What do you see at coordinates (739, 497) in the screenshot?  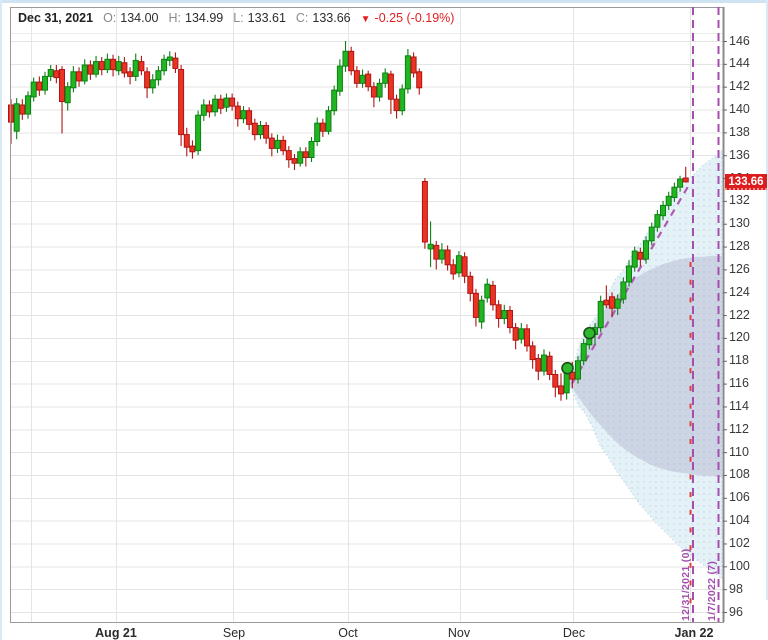 I see `price-tick-label: 106` at bounding box center [739, 497].